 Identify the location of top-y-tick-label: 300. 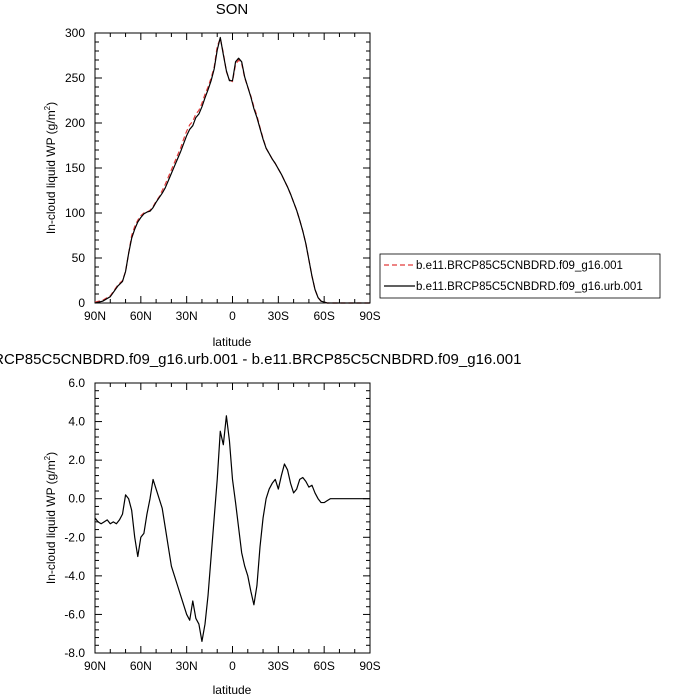
(75, 33).